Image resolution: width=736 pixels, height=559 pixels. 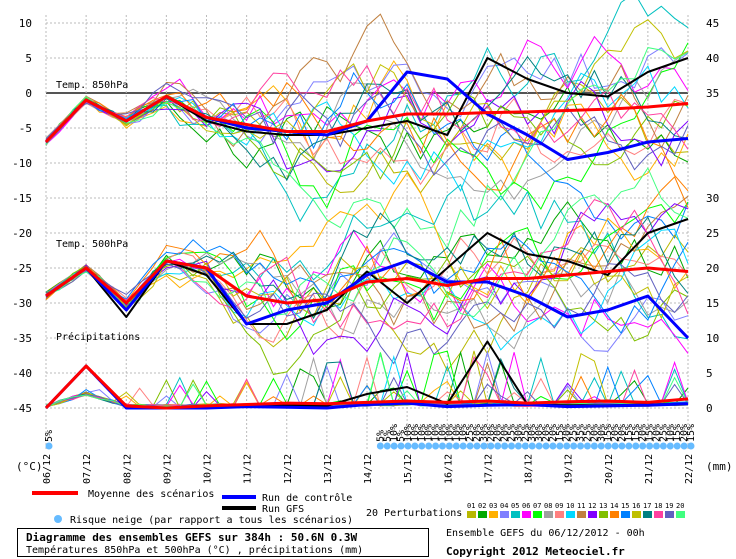 What do you see at coordinates (248, 469) in the screenshot?
I see `date-tick-label: 11/12` at bounding box center [248, 469].